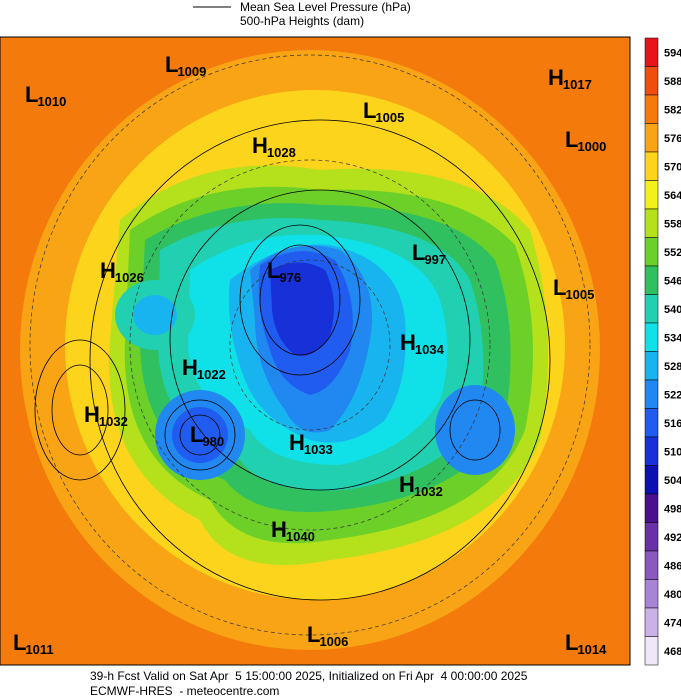 This screenshot has width=681, height=700. What do you see at coordinates (672, 224) in the screenshot?
I see `color-label: 558` at bounding box center [672, 224].